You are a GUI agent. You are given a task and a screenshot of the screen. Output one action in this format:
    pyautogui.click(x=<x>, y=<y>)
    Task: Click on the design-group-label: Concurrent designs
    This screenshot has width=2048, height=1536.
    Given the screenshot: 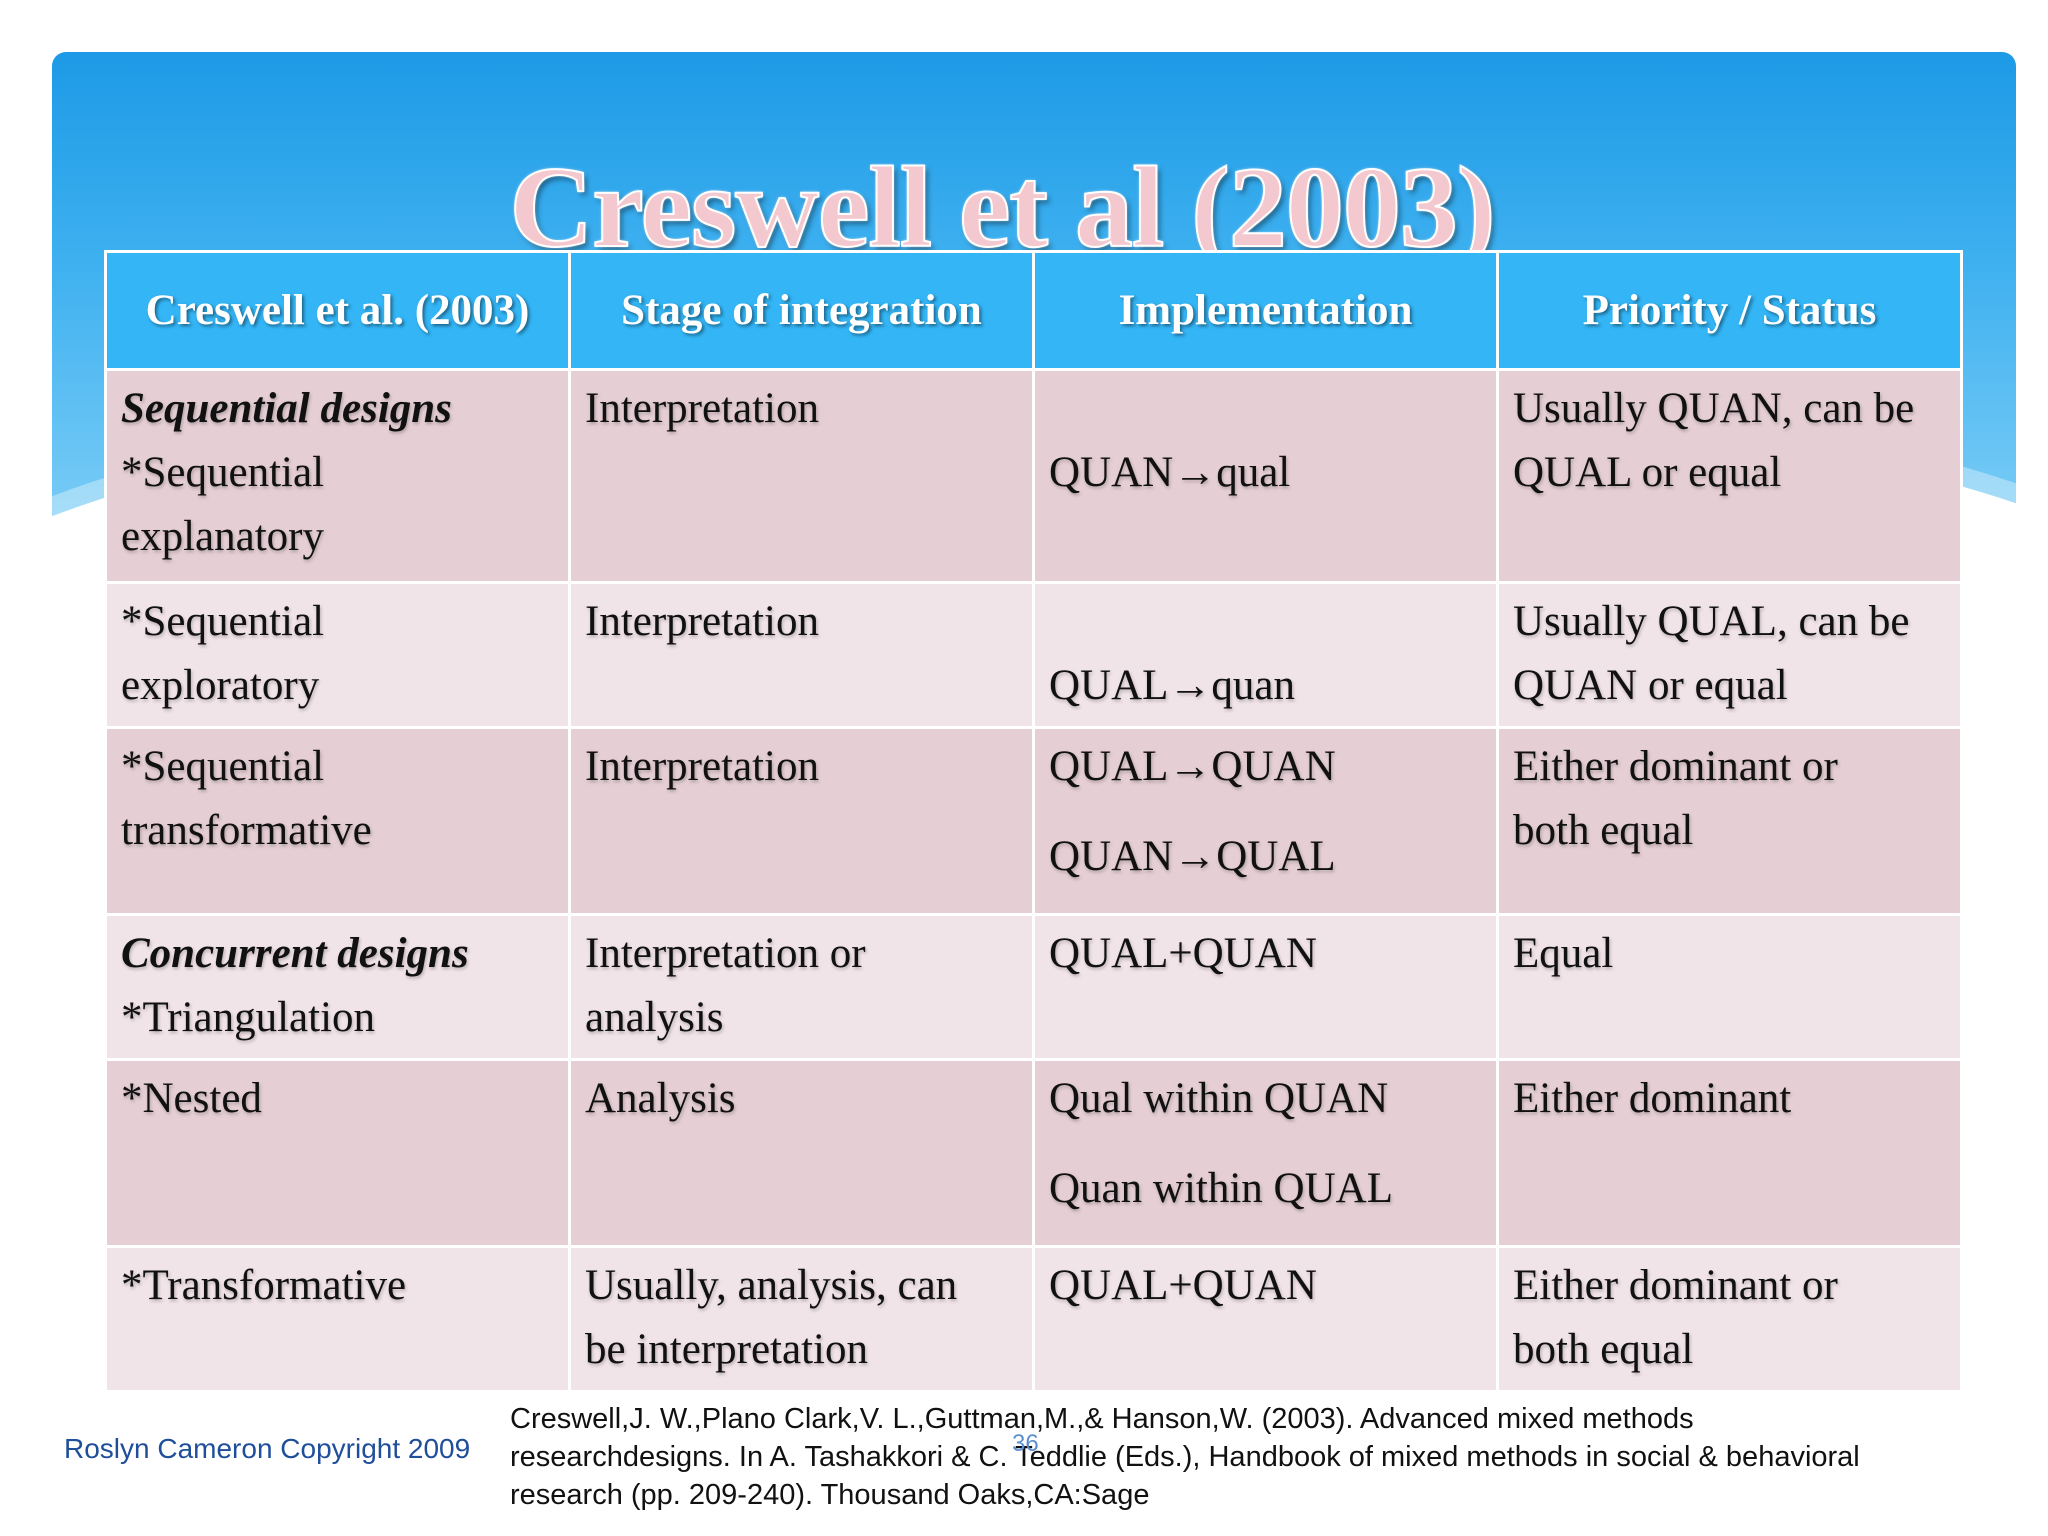 What is the action you would take?
    pyautogui.click(x=295, y=953)
    